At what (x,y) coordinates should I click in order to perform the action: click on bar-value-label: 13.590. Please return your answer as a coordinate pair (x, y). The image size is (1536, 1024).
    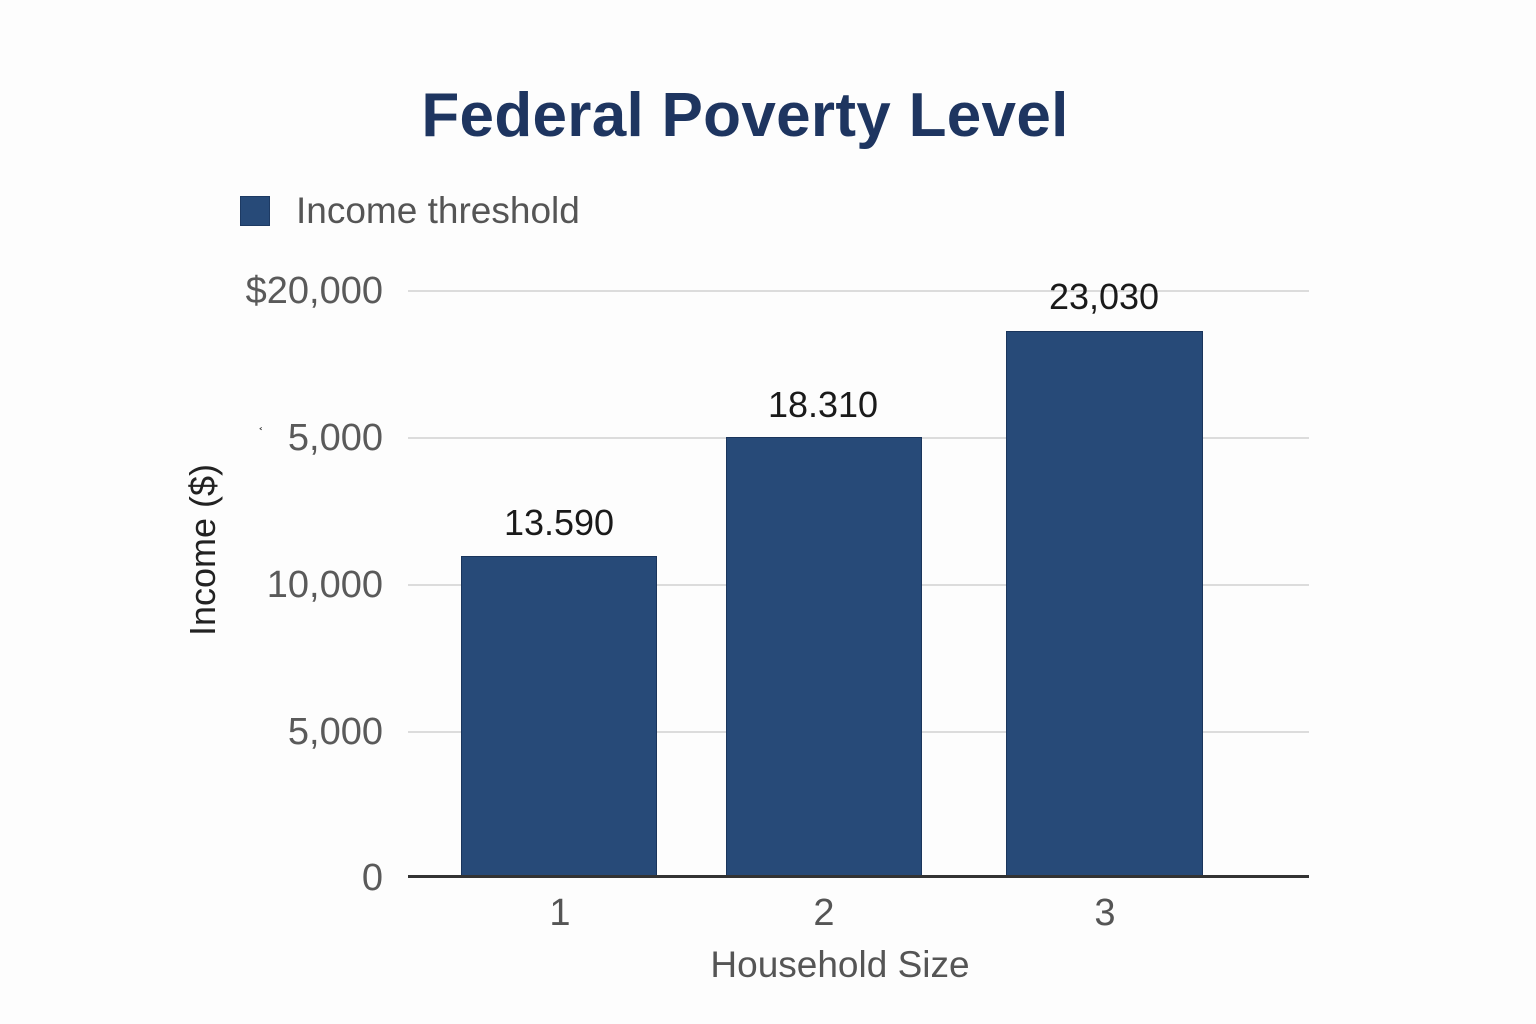
    Looking at the image, I should click on (559, 522).